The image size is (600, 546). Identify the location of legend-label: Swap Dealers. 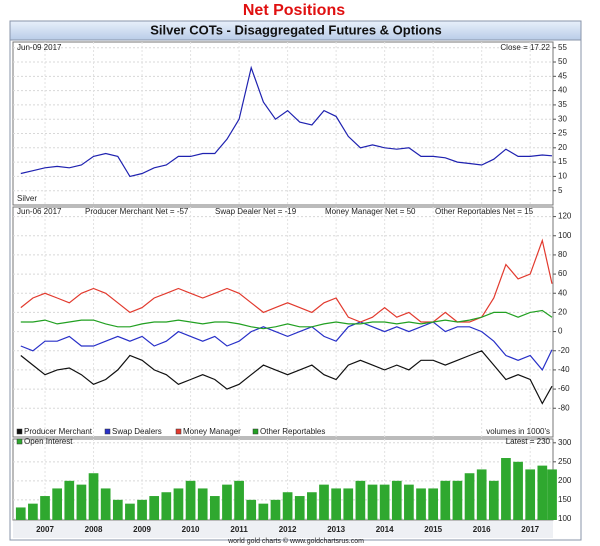
(137, 431).